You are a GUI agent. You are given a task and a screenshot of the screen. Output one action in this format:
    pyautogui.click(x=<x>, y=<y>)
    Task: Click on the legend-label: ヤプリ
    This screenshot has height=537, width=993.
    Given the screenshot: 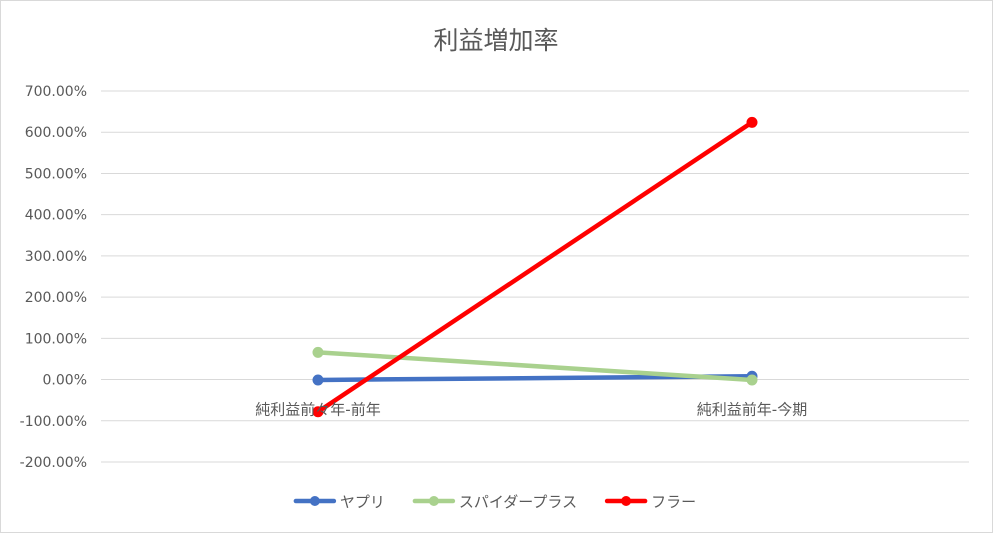 What is the action you would take?
    pyautogui.click(x=362, y=502)
    